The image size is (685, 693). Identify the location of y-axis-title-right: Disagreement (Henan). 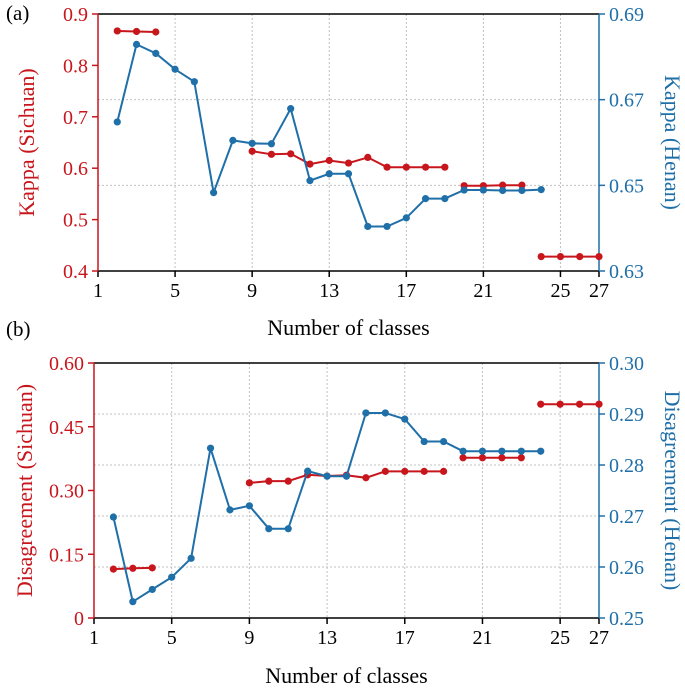
(672, 491).